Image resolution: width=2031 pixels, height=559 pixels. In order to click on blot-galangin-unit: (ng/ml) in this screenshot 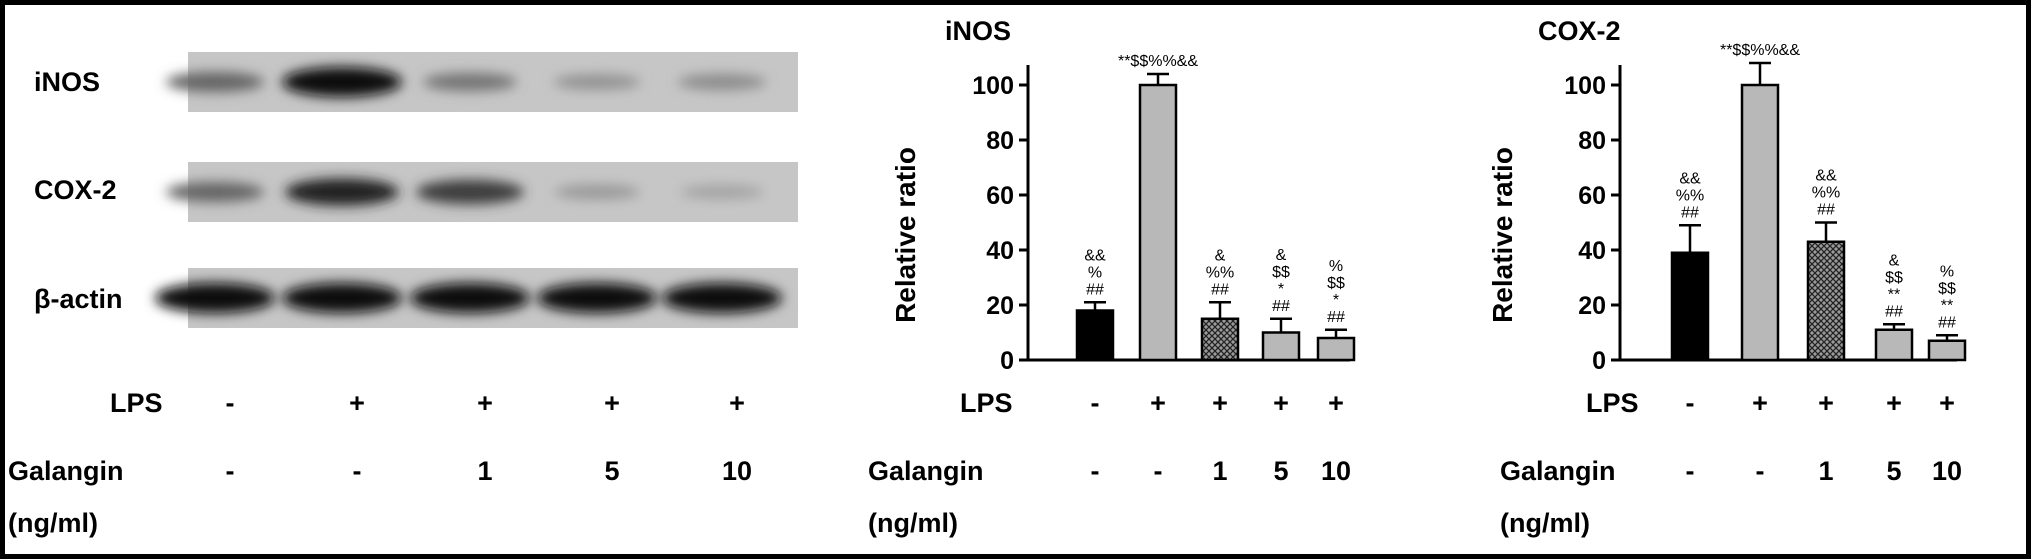, I will do `click(53, 523)`.